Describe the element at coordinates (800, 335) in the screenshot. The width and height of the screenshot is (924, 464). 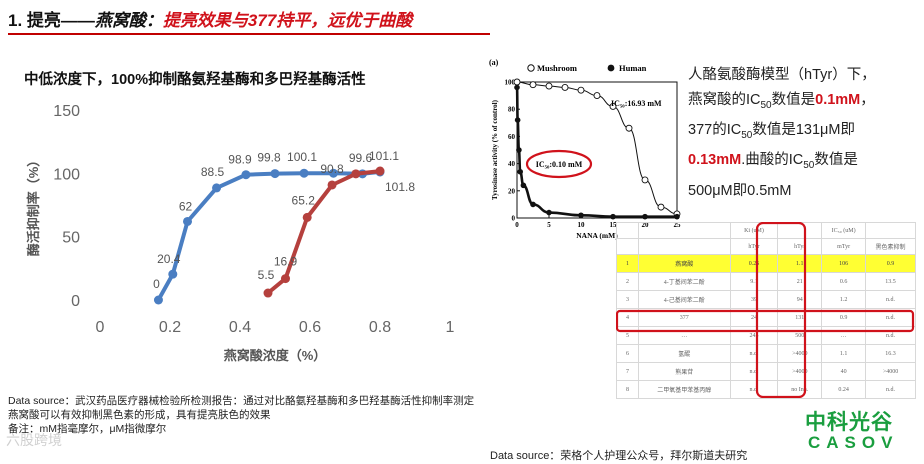
I see `table-cell: 500` at that location.